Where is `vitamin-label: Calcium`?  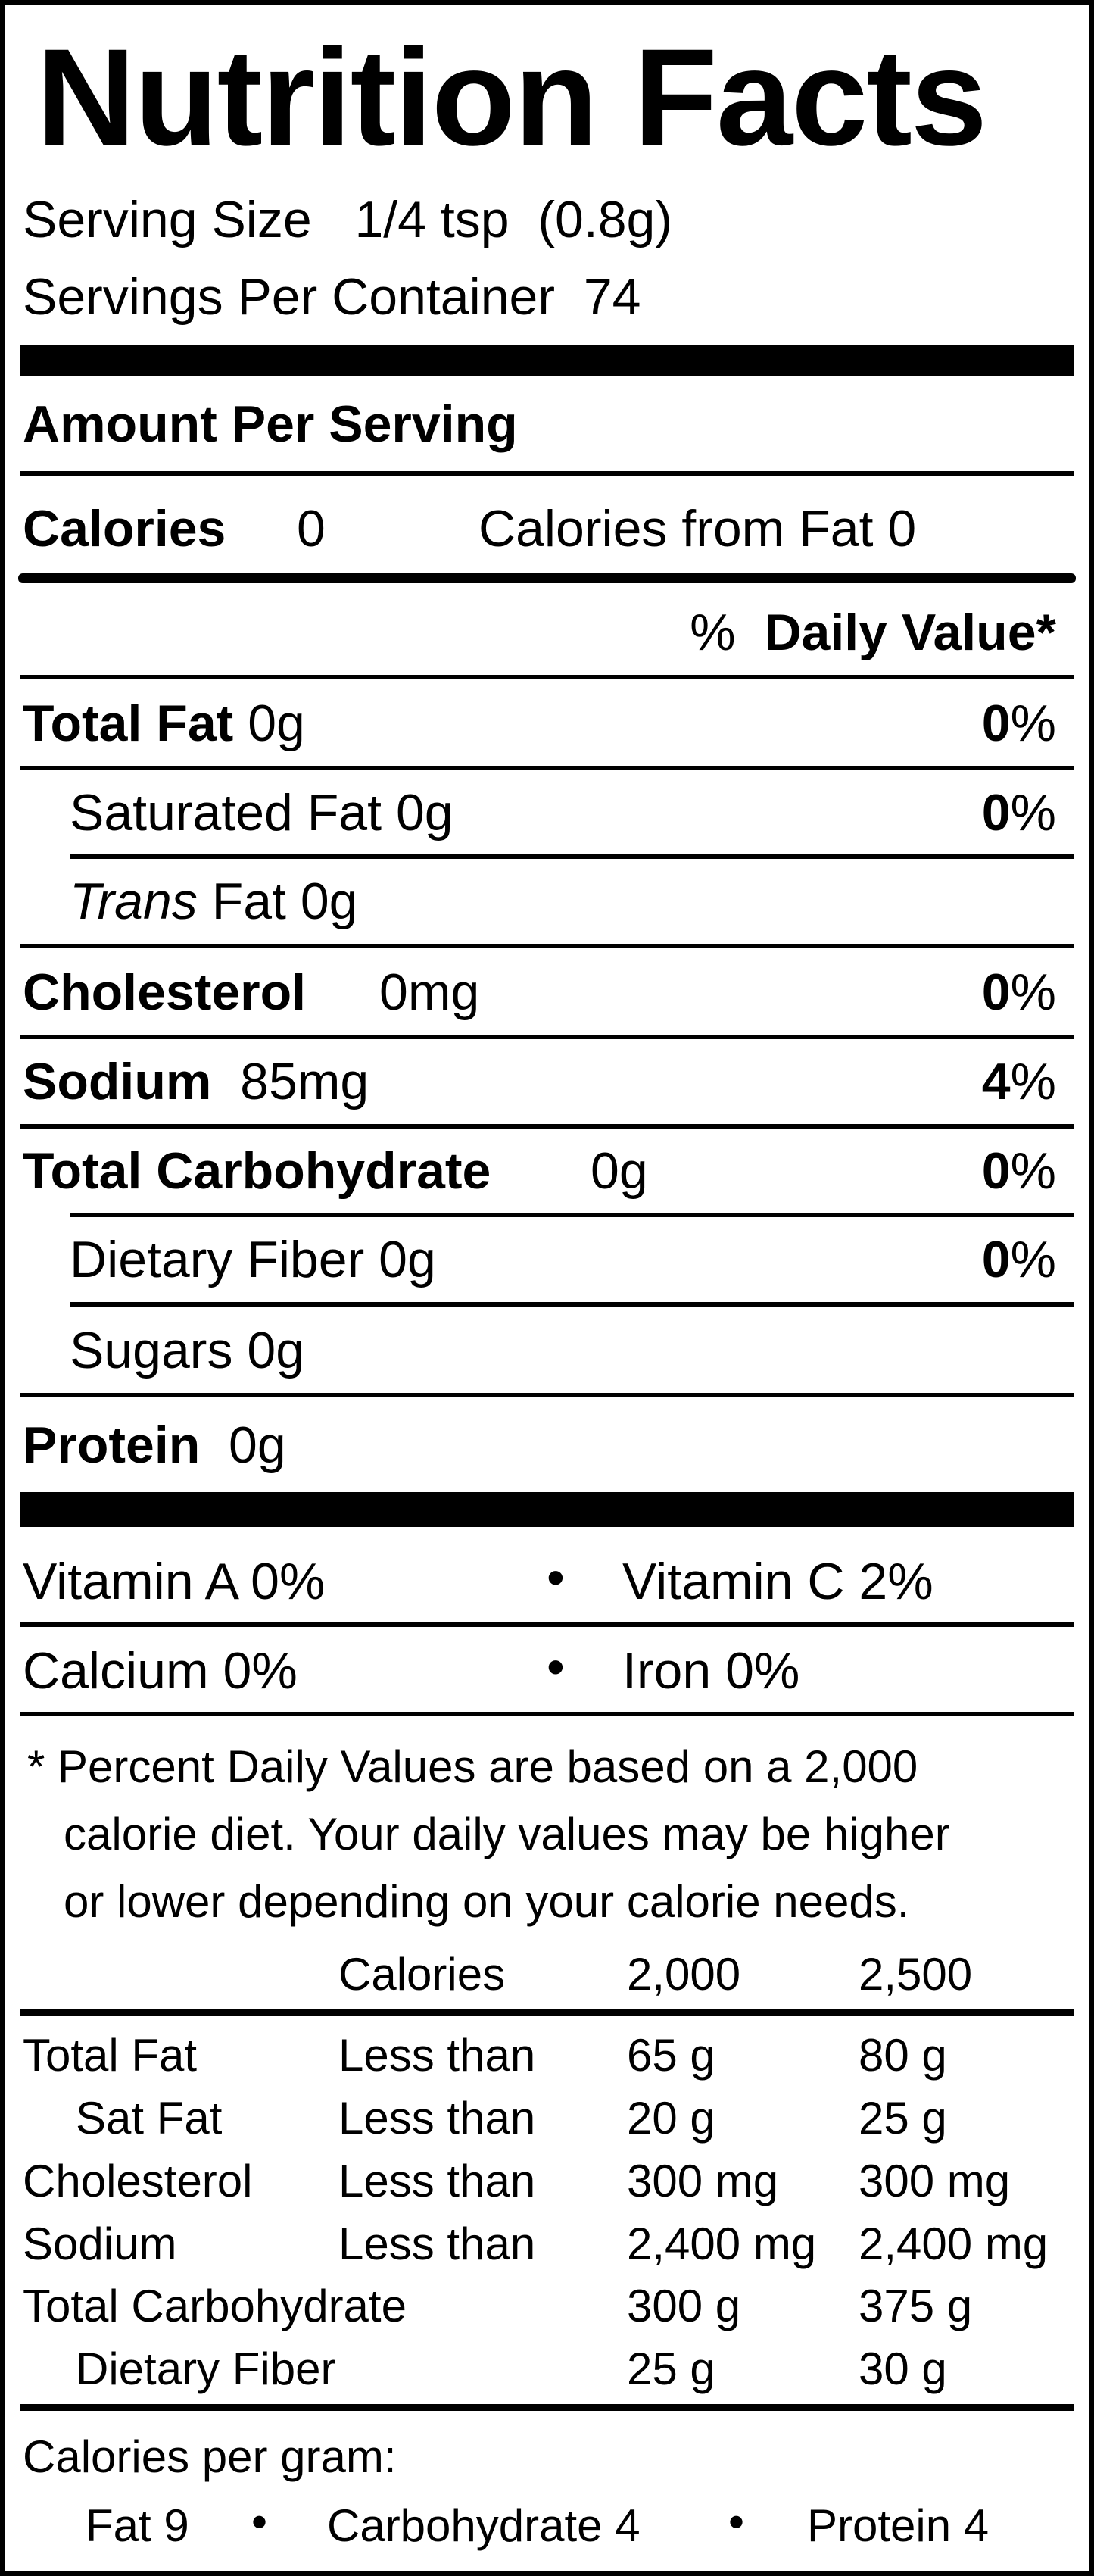 vitamin-label: Calcium is located at coordinates (116, 1671).